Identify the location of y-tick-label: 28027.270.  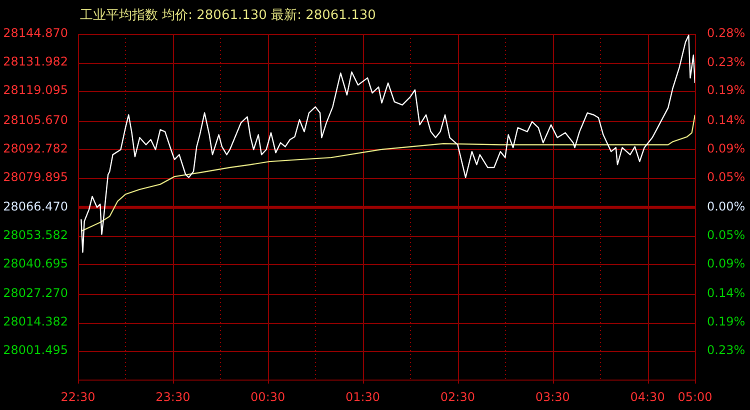
(35, 293).